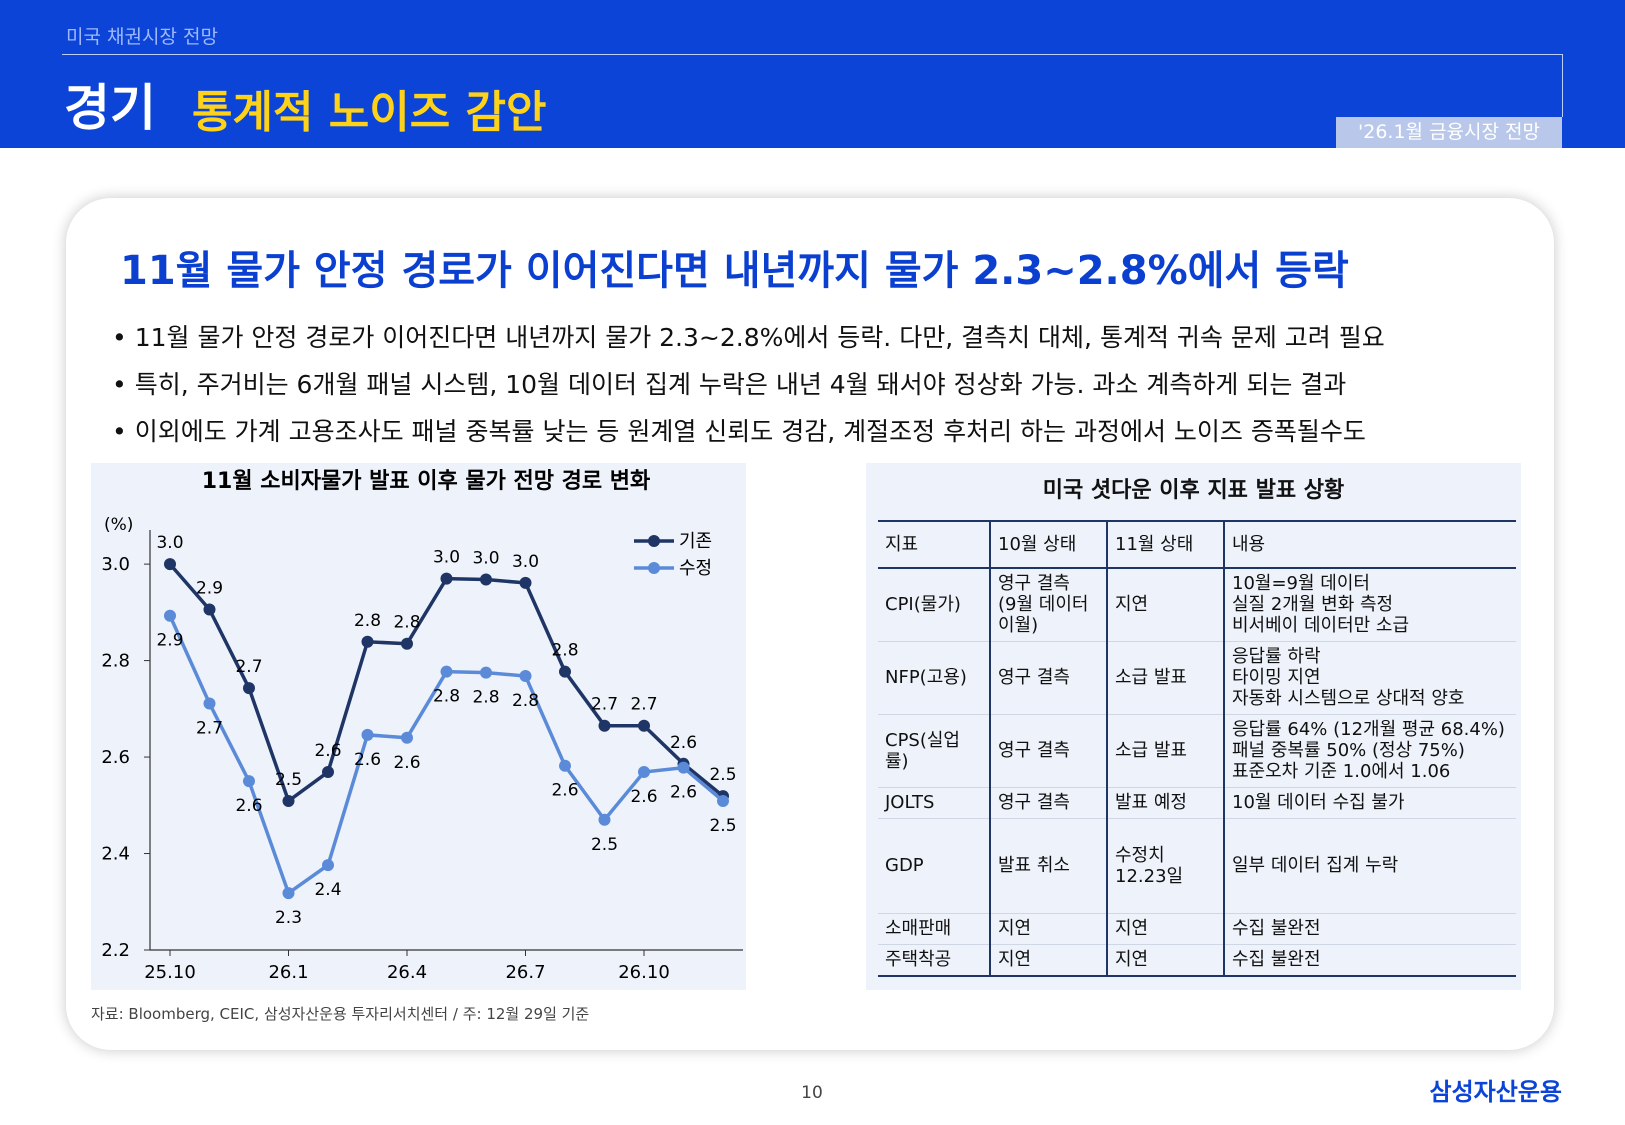 Image resolution: width=1625 pixels, height=1125 pixels. What do you see at coordinates (115, 950) in the screenshot?
I see `y-tick-label: 2.2` at bounding box center [115, 950].